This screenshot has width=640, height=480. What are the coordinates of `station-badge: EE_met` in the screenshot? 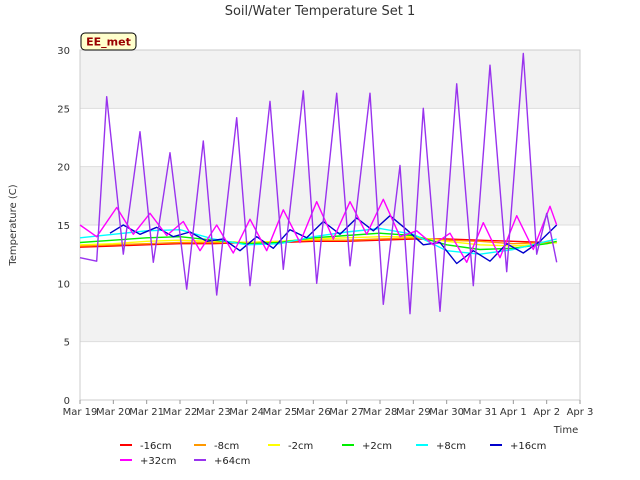 It's located at (108, 41).